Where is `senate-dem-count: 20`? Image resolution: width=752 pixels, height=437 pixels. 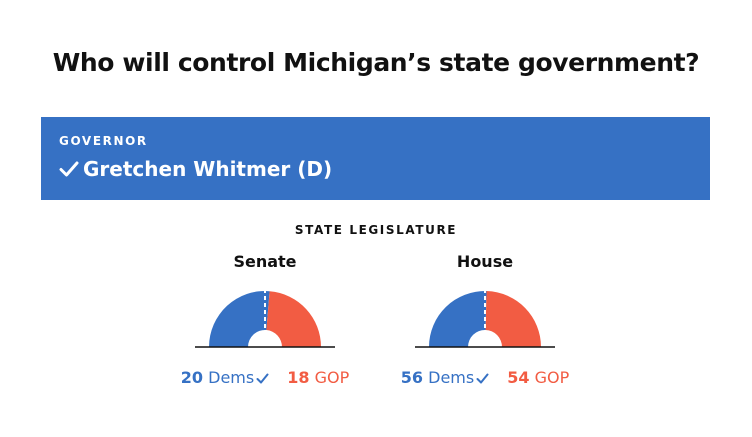
senate-dem-count: 20 is located at coordinates (192, 377).